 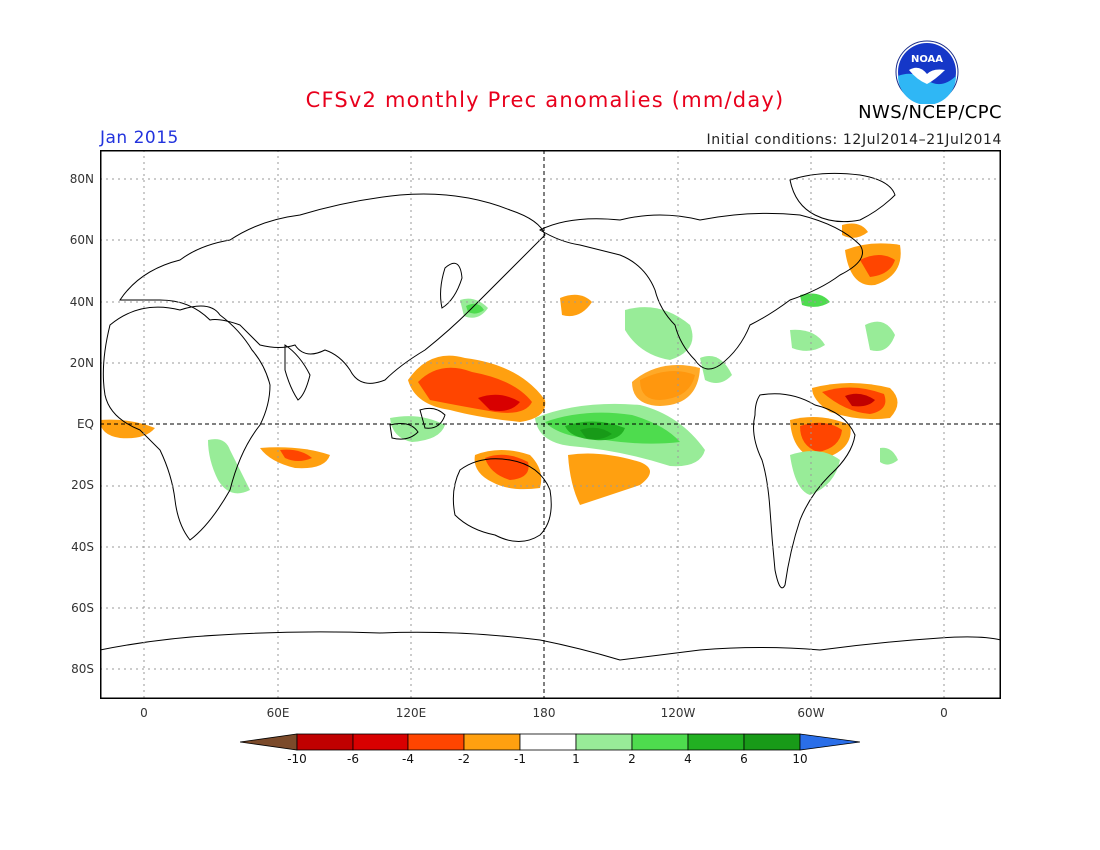 I want to click on lat-label-40n: 40N, so click(x=81, y=302).